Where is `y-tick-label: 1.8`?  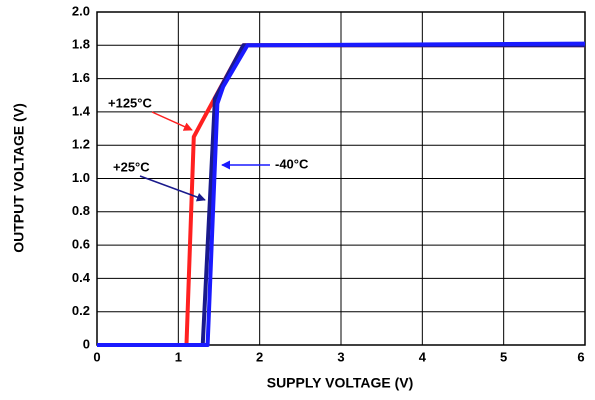 y-tick-label: 1.8 is located at coordinates (81, 44).